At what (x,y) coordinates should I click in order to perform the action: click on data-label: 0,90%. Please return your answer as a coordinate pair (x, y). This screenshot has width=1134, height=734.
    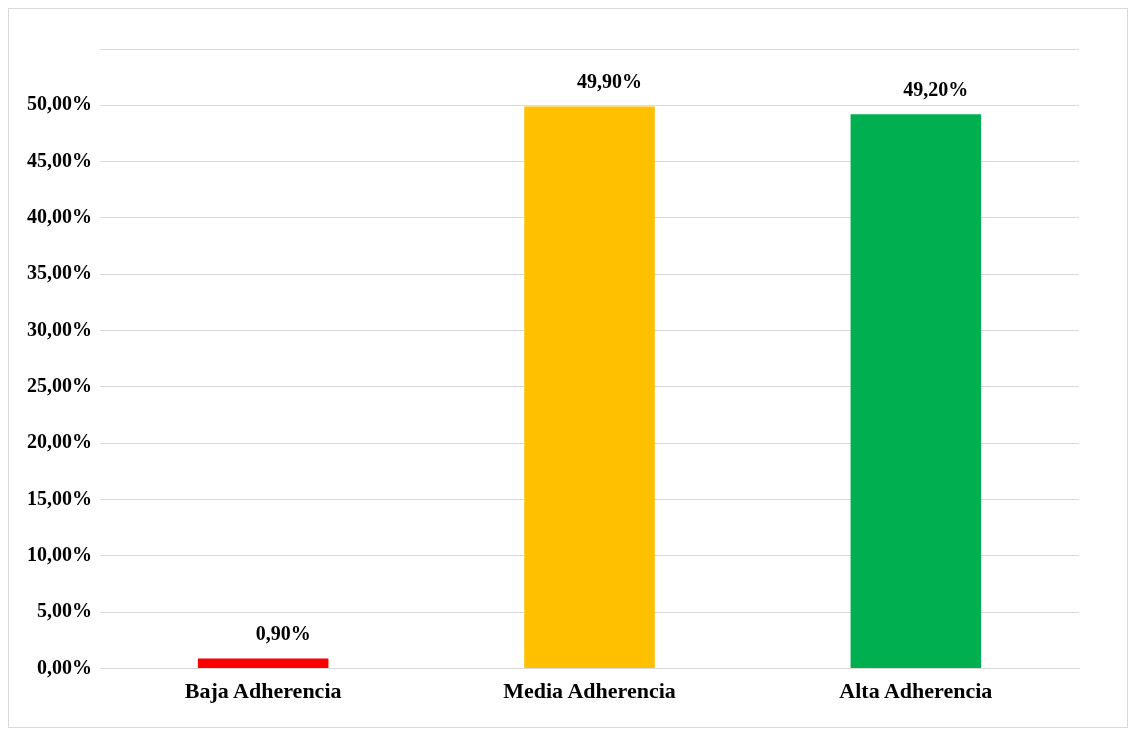
    Looking at the image, I should click on (283, 632).